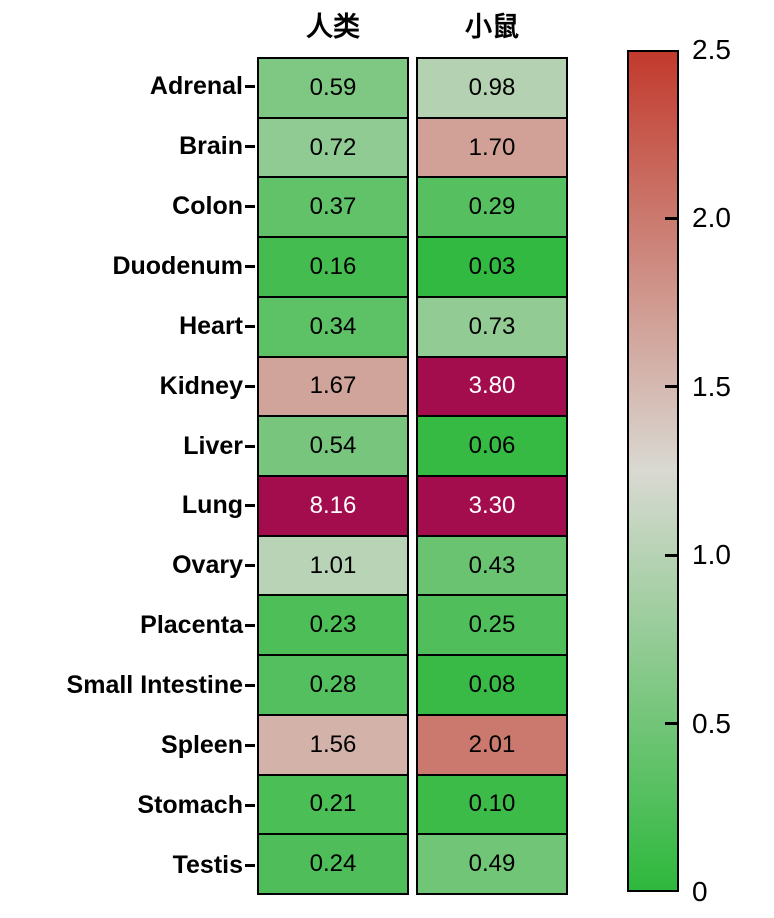  What do you see at coordinates (333, 804) in the screenshot?
I see `heatmap-cell: 0.21` at bounding box center [333, 804].